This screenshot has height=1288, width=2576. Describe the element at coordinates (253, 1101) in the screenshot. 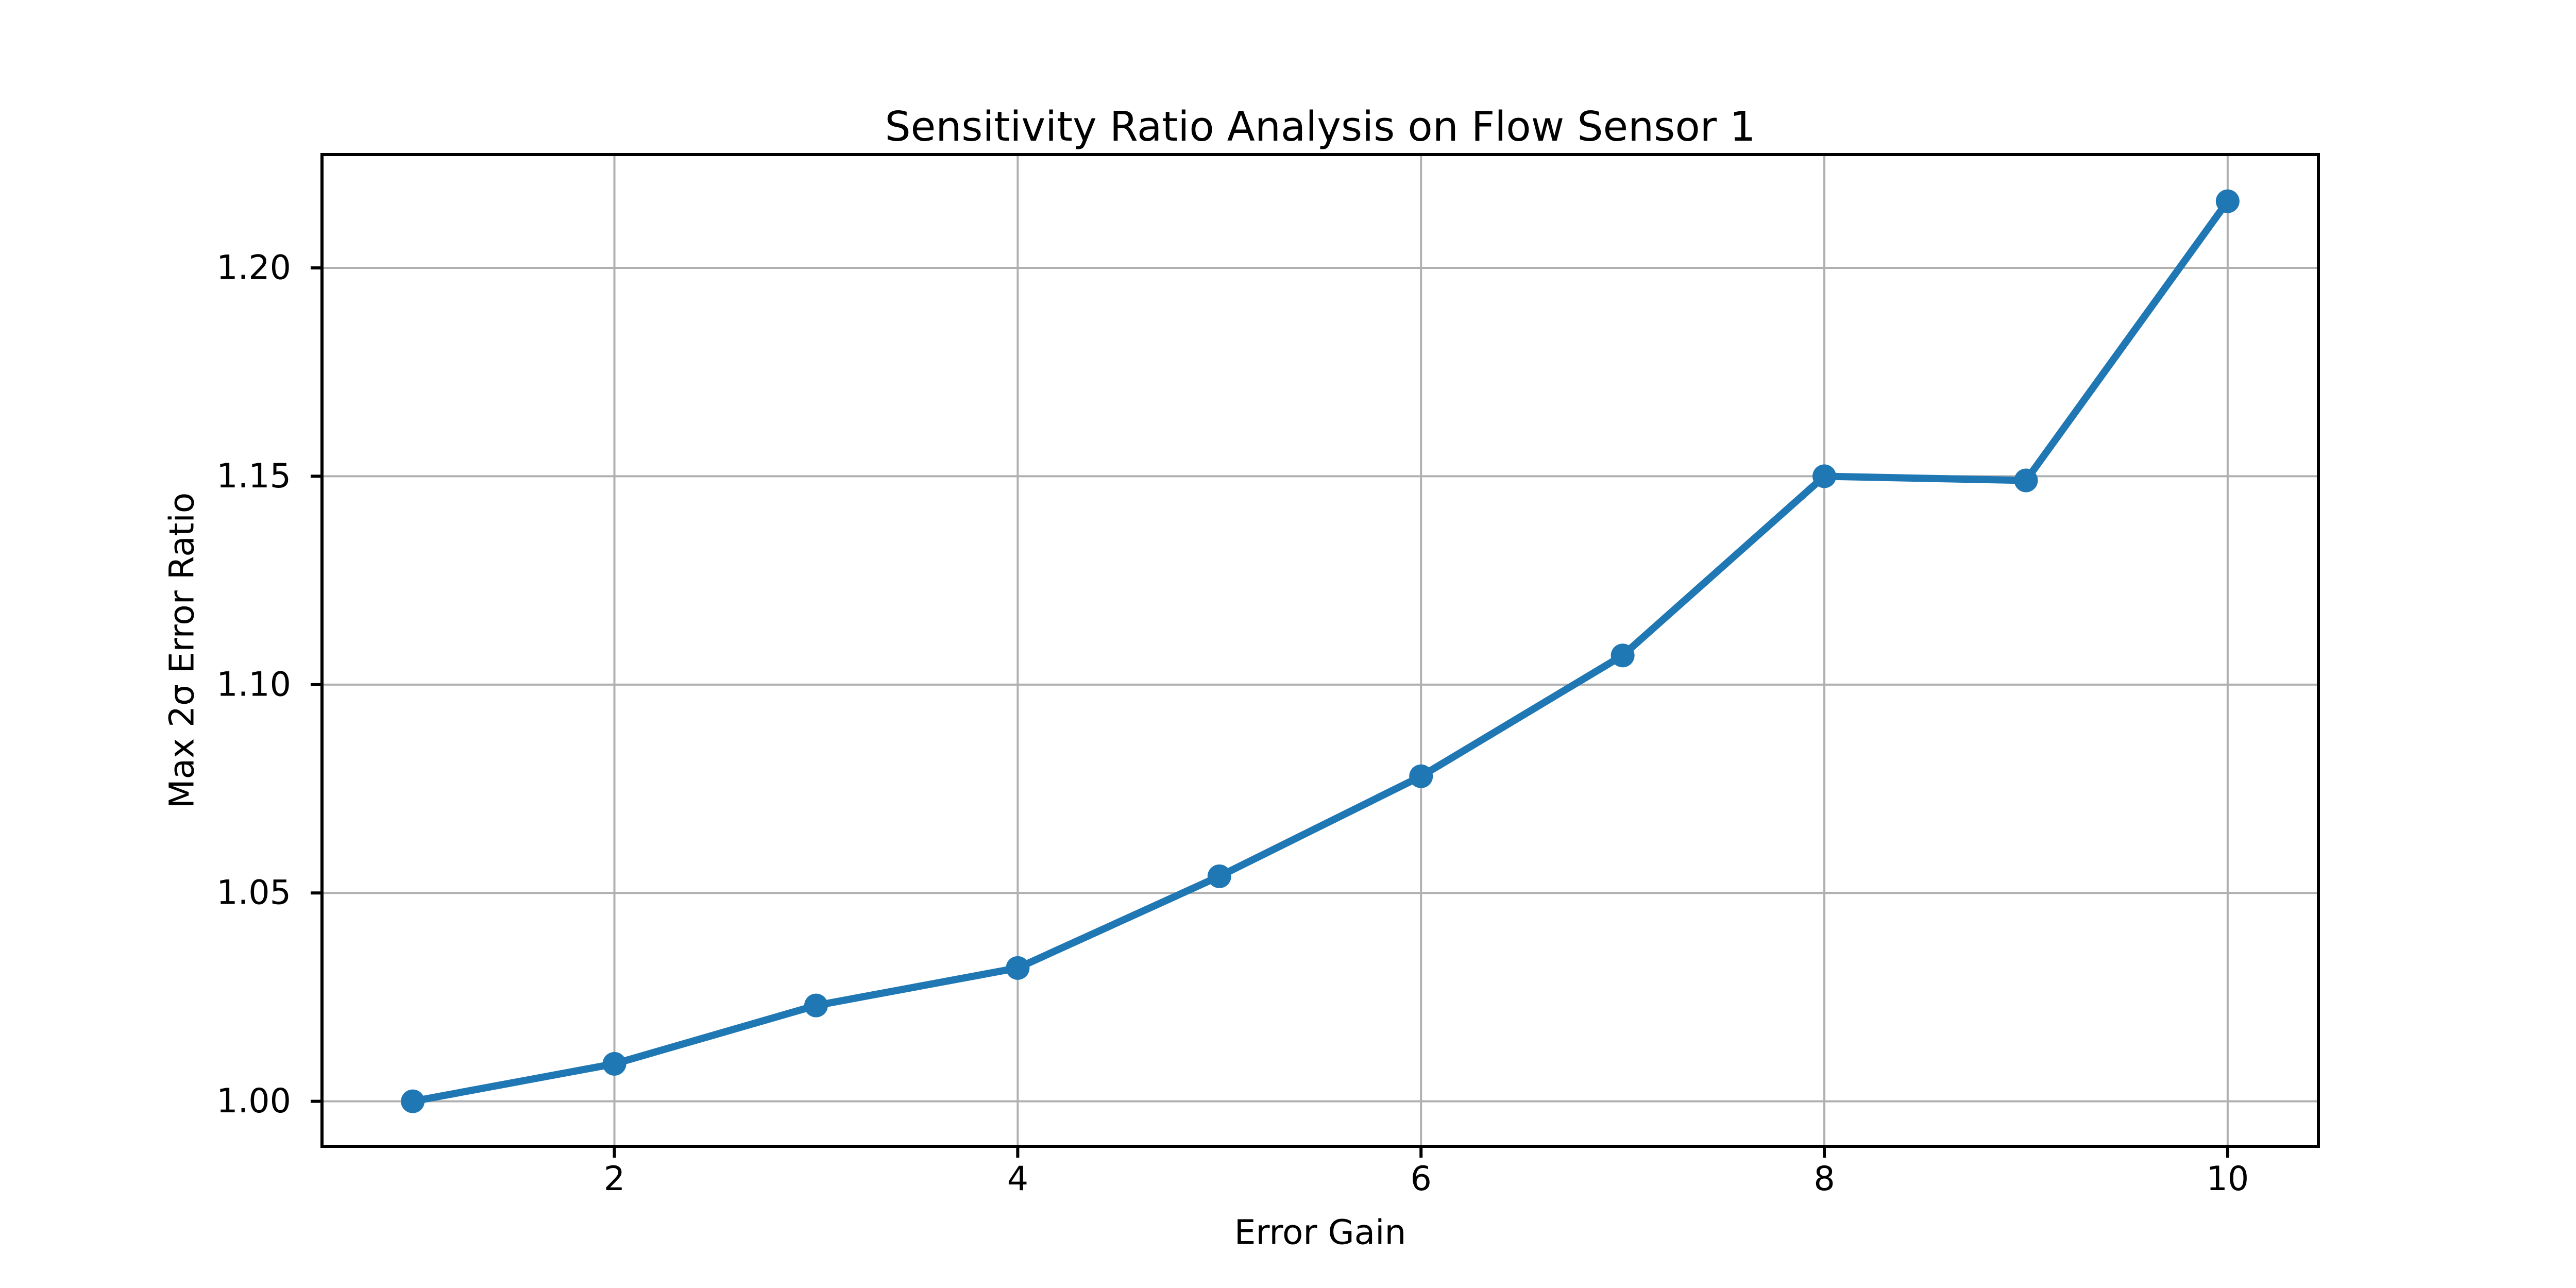

I see `y-tick-label: 1.00` at that location.